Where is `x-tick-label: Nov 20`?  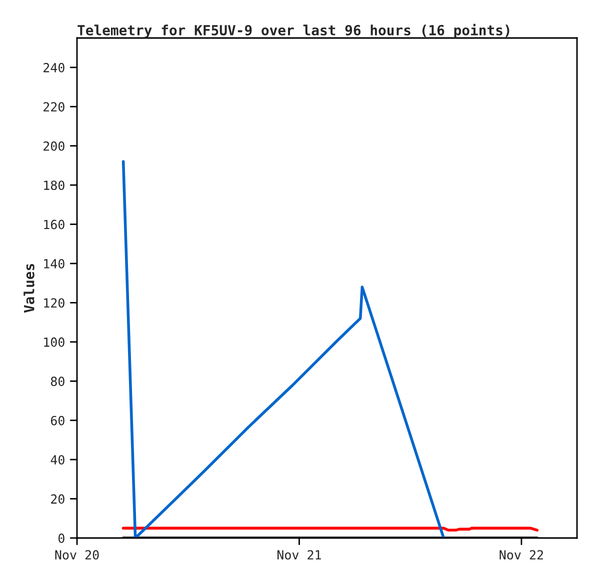
x-tick-label: Nov 20 is located at coordinates (77, 555).